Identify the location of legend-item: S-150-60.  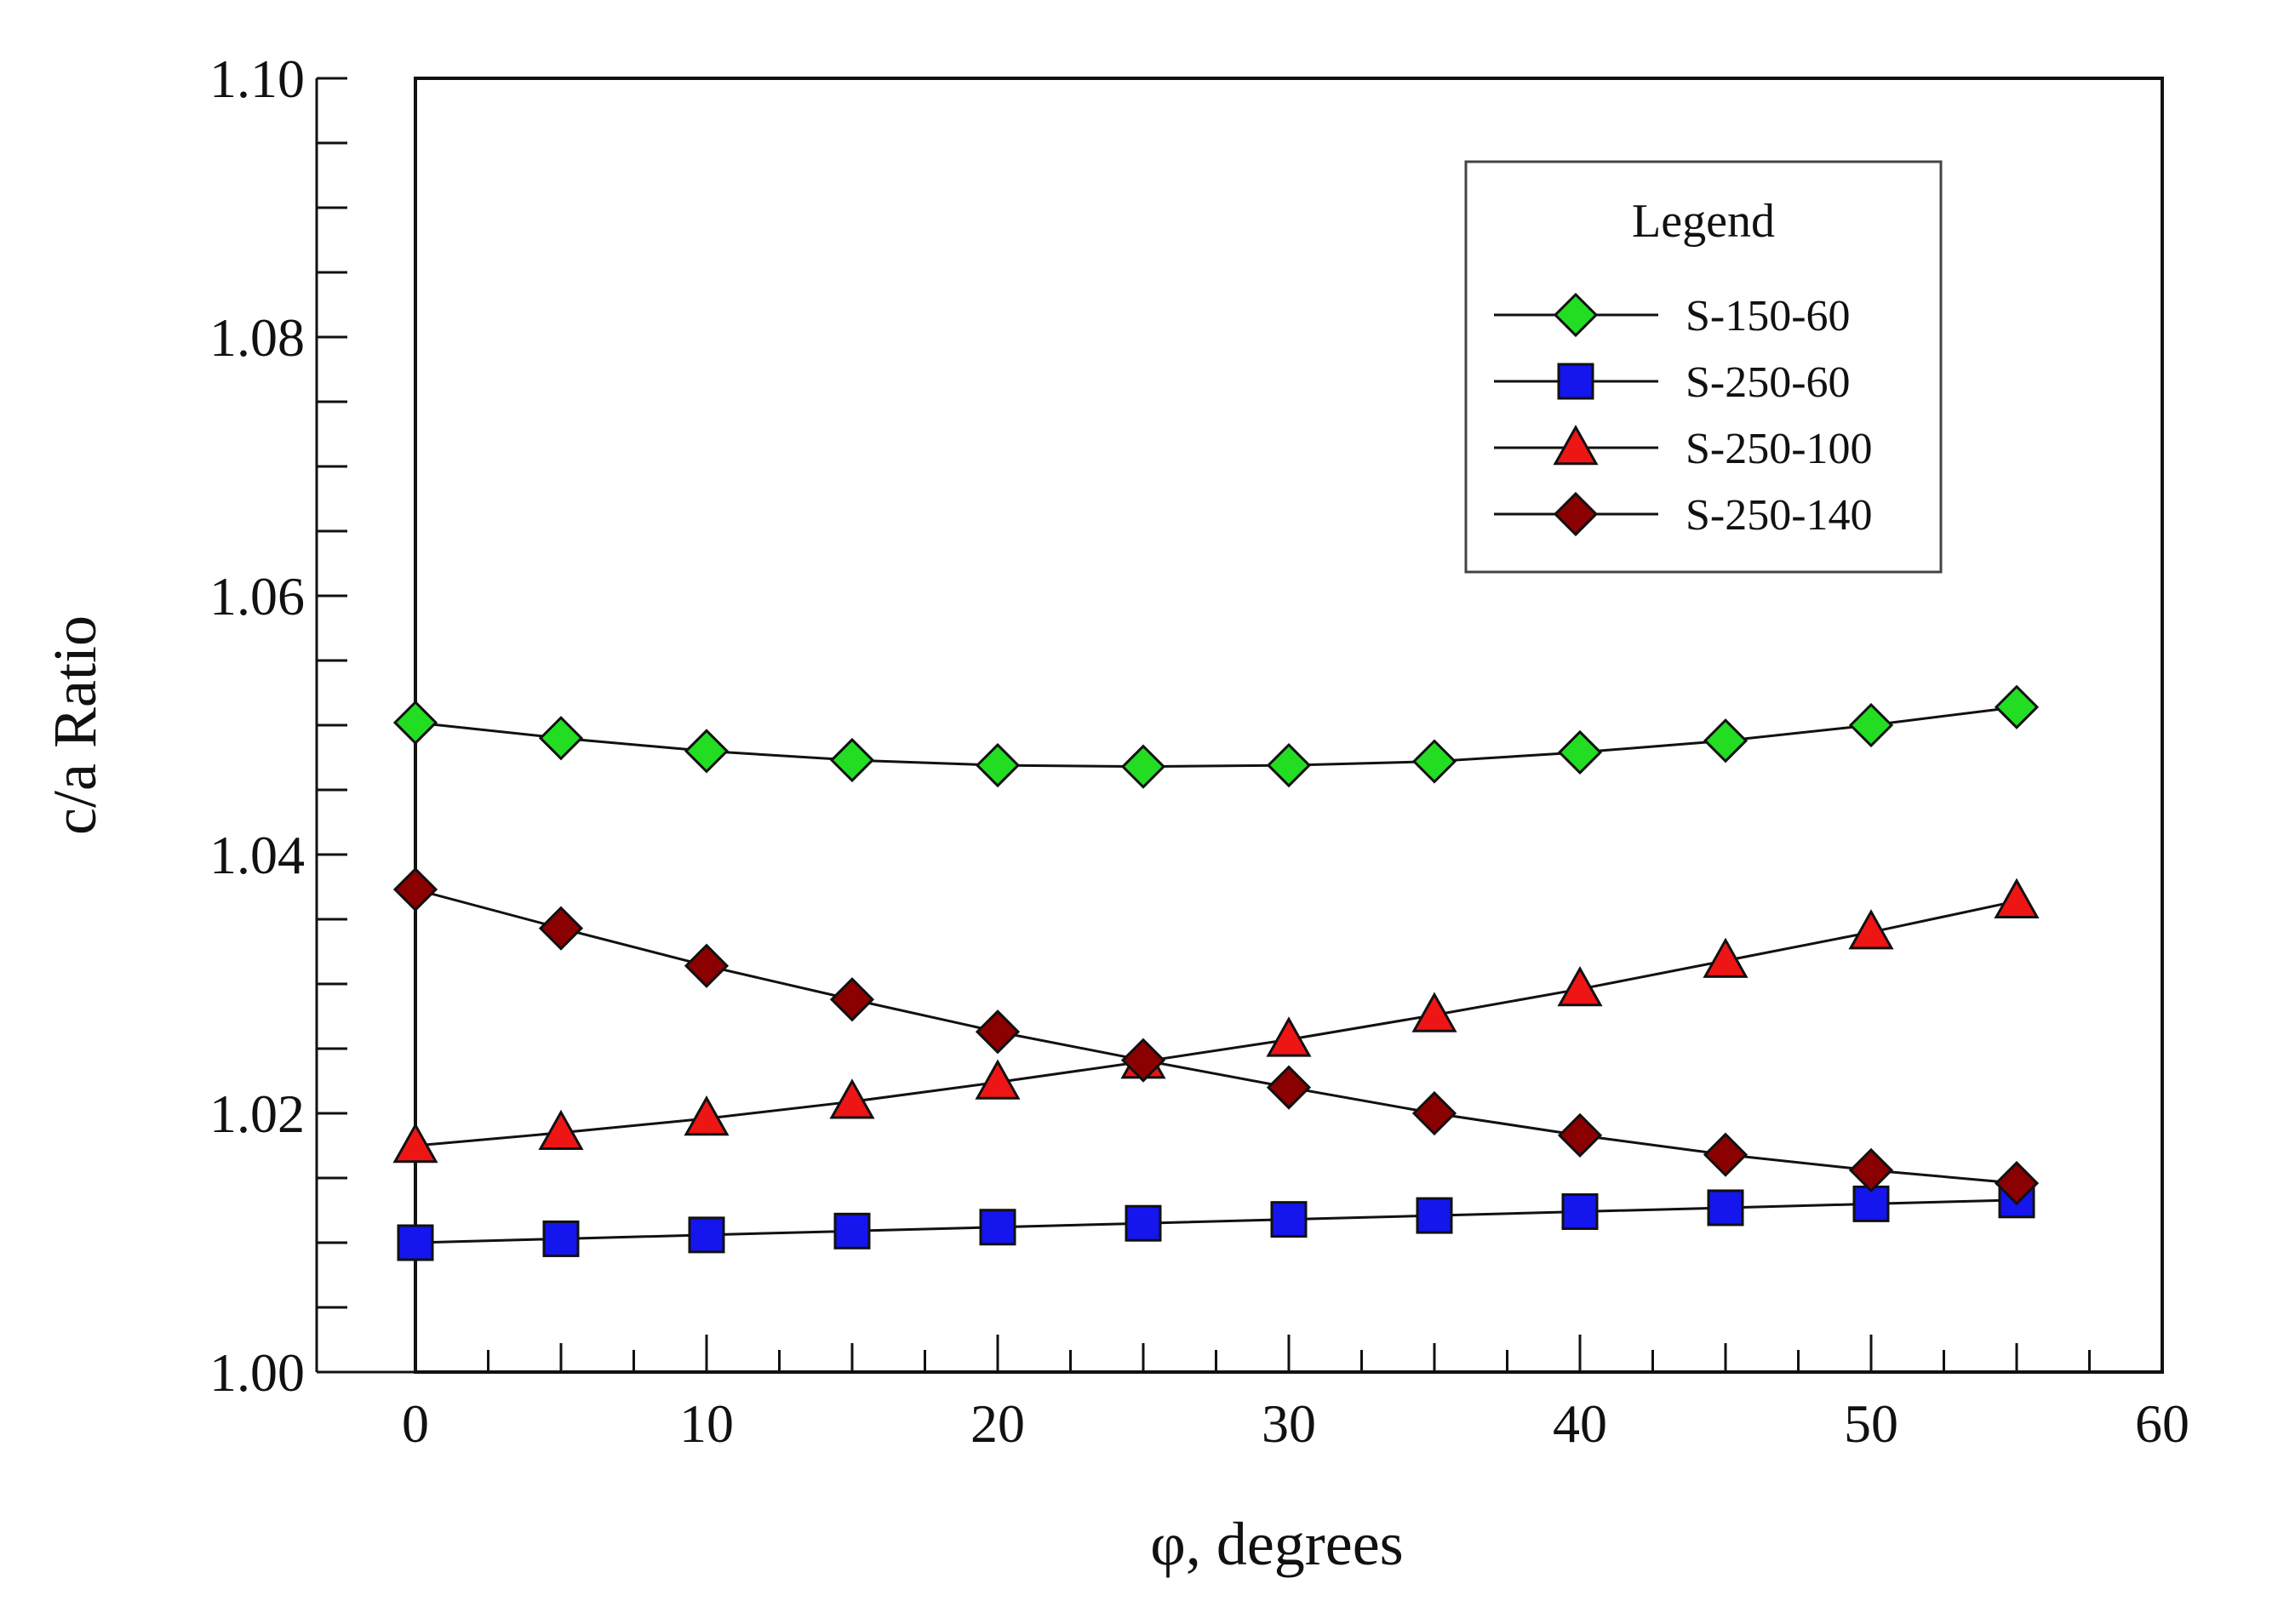
(1672, 316).